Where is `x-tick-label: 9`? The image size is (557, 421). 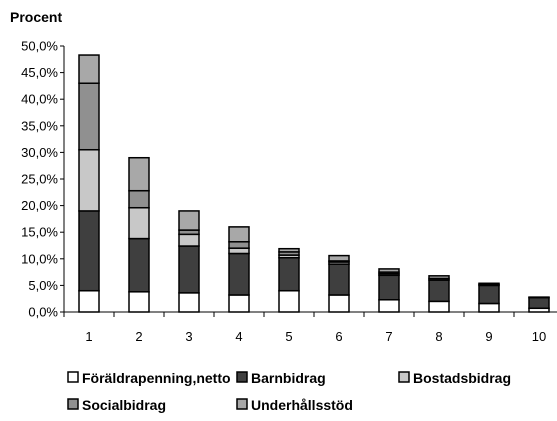
x-tick-label: 9 is located at coordinates (488, 336).